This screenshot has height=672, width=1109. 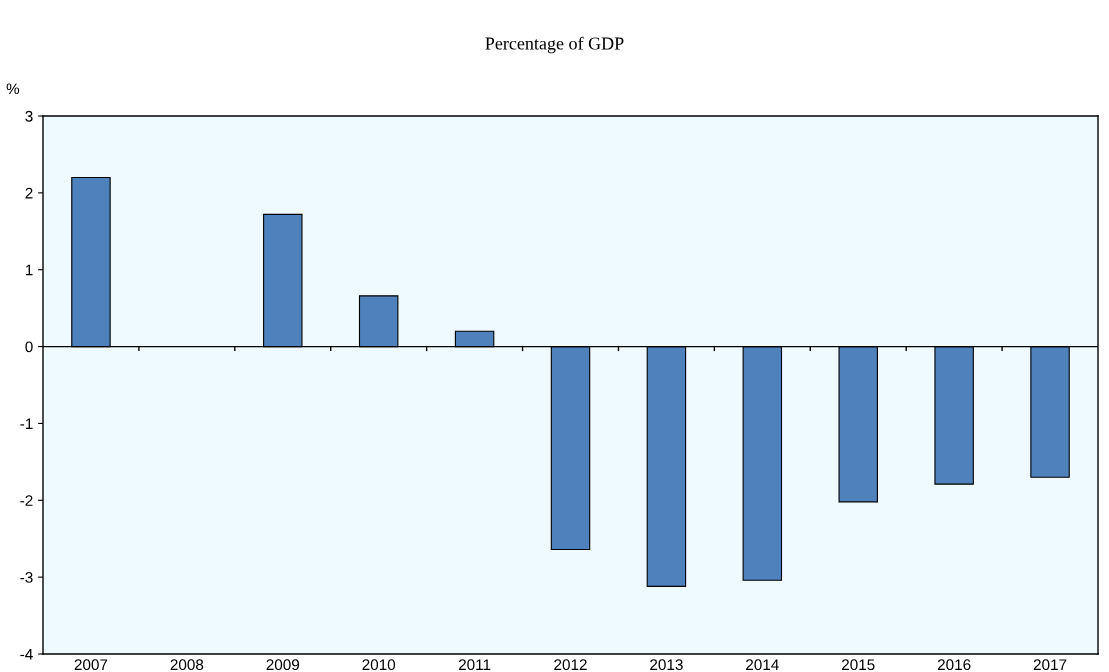 What do you see at coordinates (474, 665) in the screenshot?
I see `x-tick-label: 2011` at bounding box center [474, 665].